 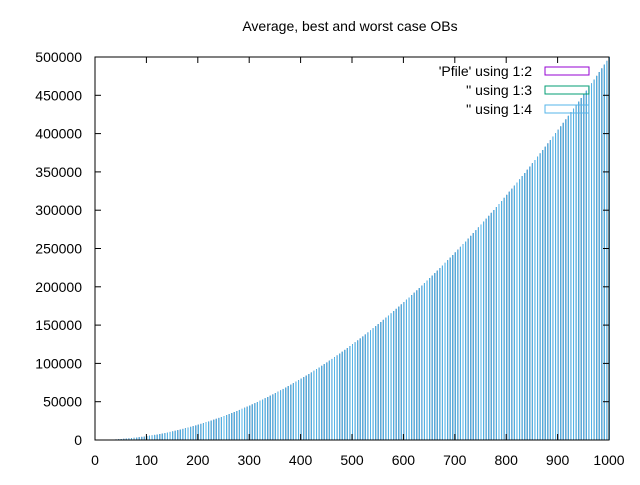 I want to click on x-tick-label: 200, so click(x=198, y=460).